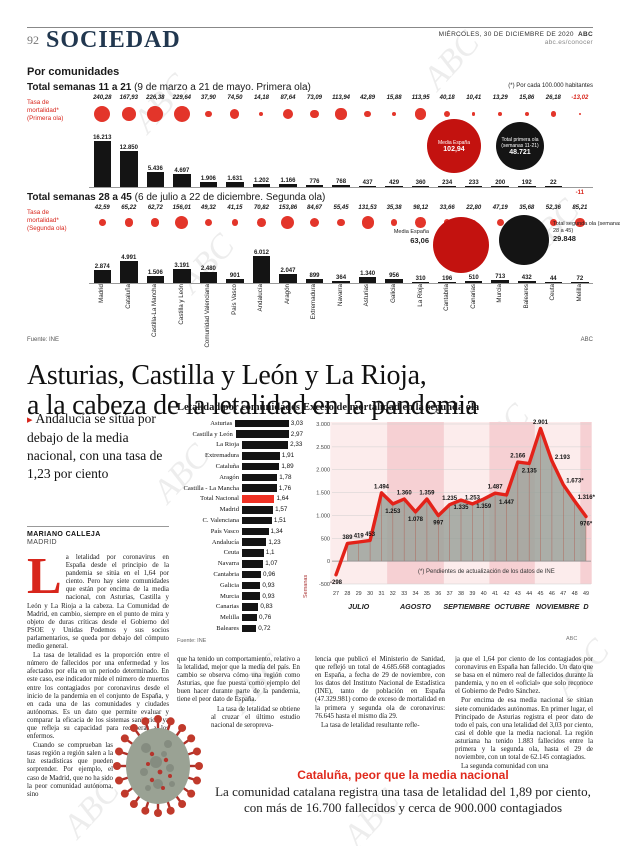 The width and height of the screenshot is (620, 846). Describe the element at coordinates (102, 208) in the screenshot. I see `mortality-rate-label: 42,59` at that location.